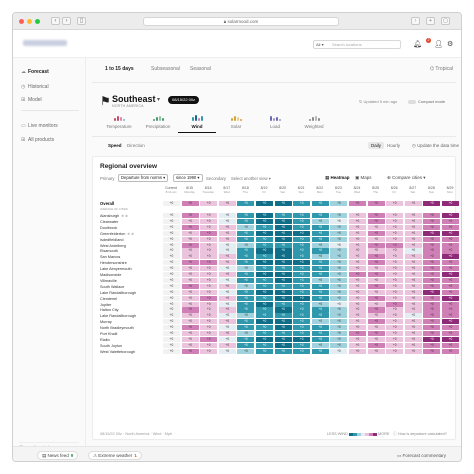 The width and height of the screenshot is (474, 474). What do you see at coordinates (347, 44) in the screenshot?
I see `search-input: Search locations` at bounding box center [347, 44].